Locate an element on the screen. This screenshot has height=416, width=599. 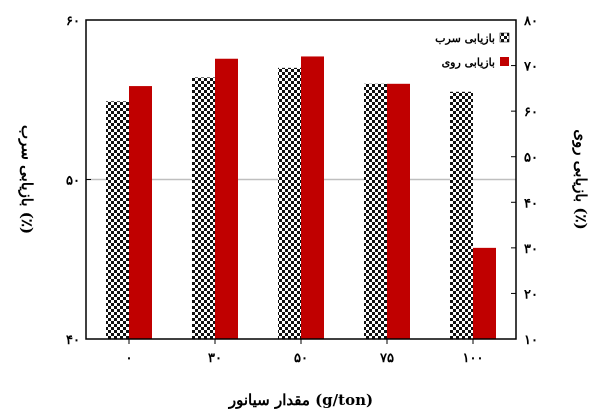
legend-swatch-lead is located at coordinates (504, 37).